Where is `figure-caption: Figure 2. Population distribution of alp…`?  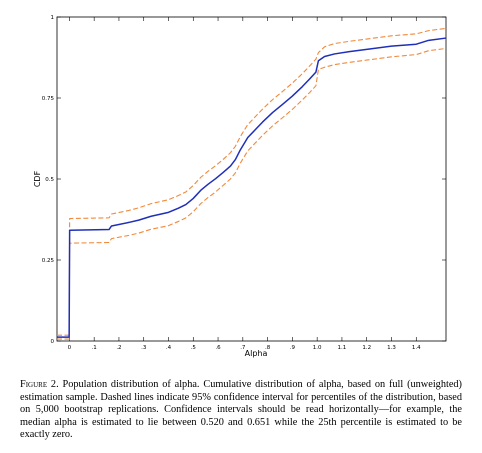 figure-caption: Figure 2. Population distribution of alp… is located at coordinates (241, 410).